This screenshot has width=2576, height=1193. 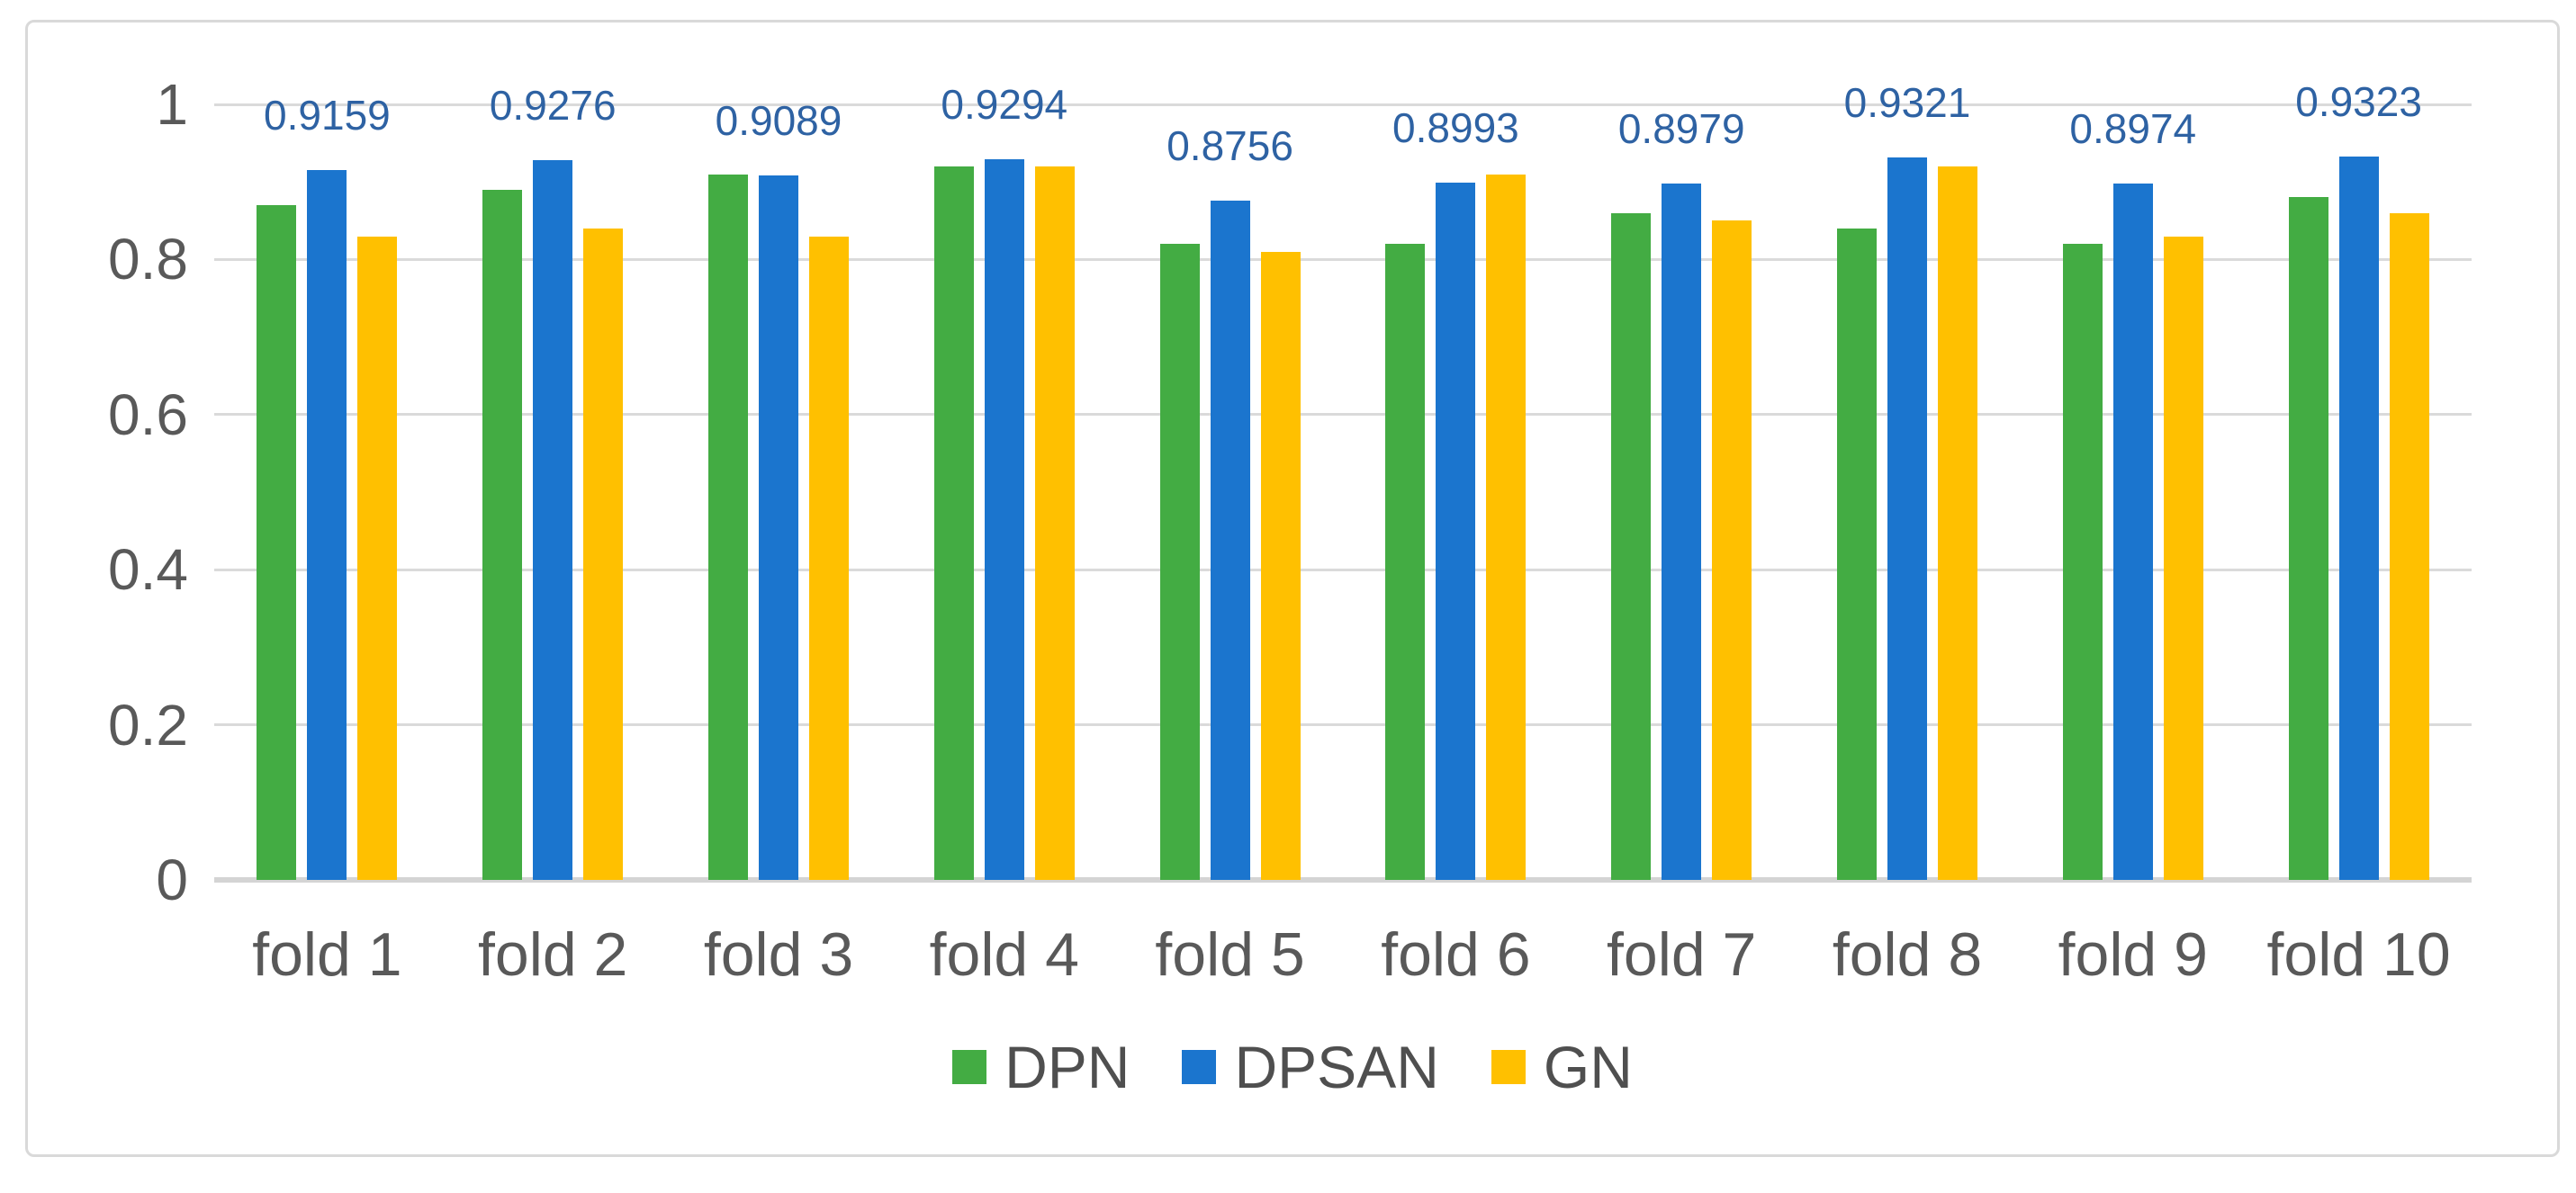 I want to click on legend-label: GN, so click(x=1588, y=1067).